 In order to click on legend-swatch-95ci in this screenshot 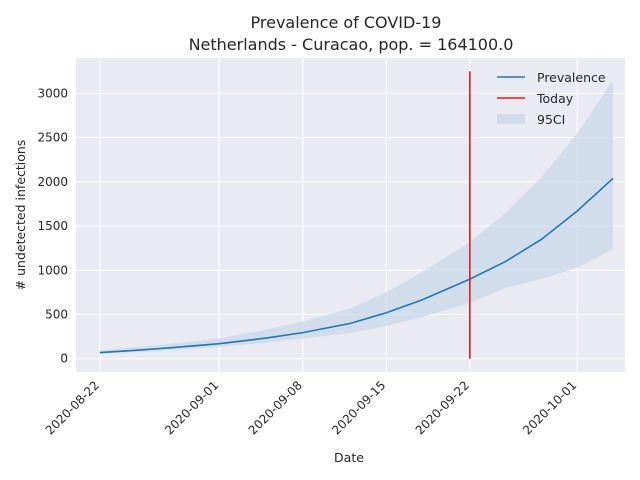, I will do `click(511, 119)`.